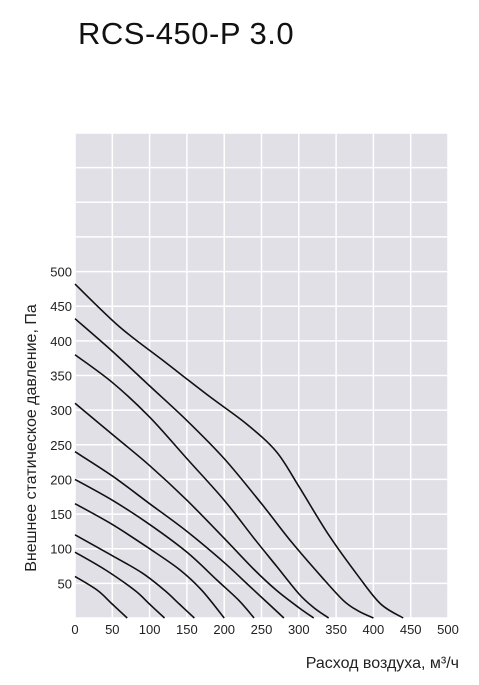  I want to click on y-tick-label: 150, so click(61, 514).